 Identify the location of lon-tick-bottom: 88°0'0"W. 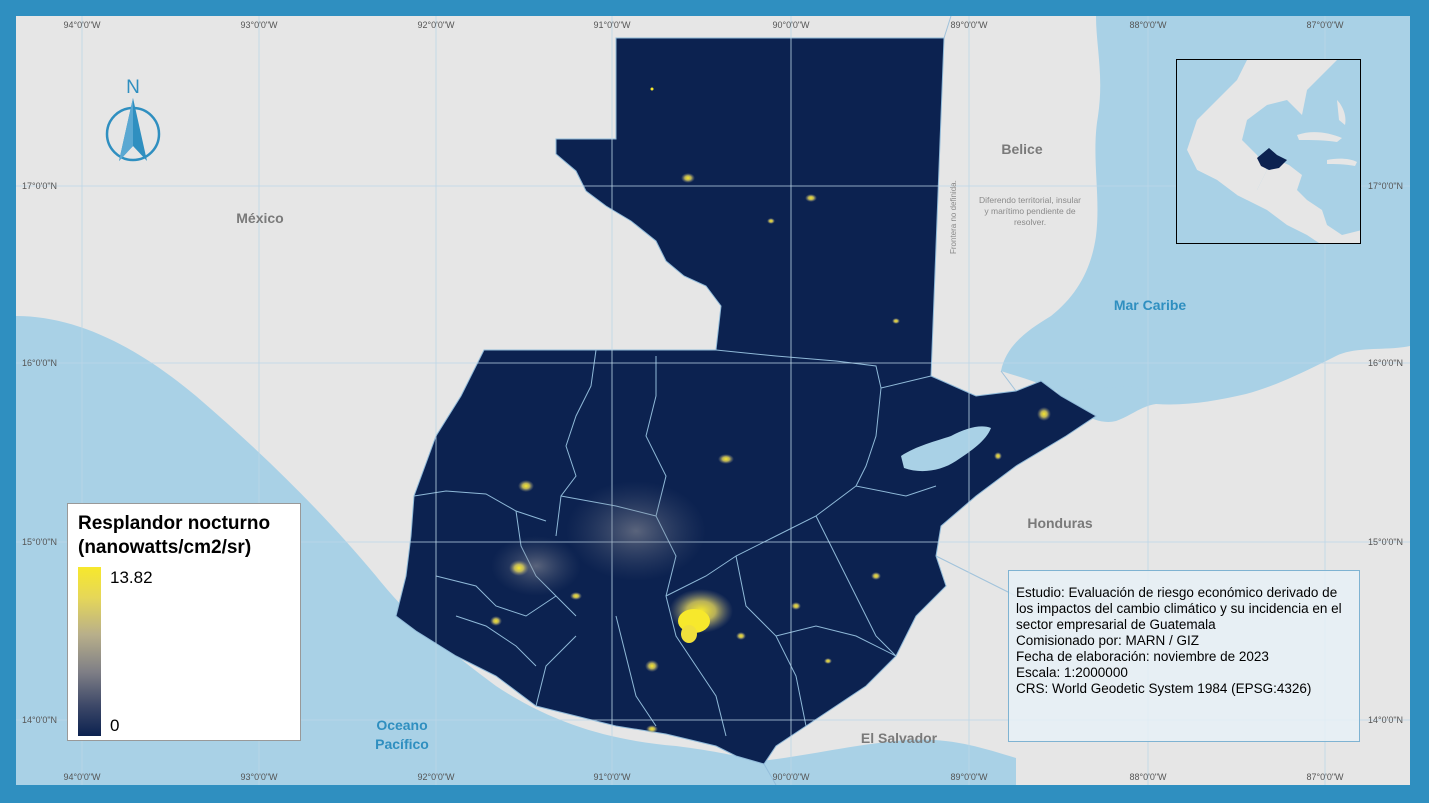
(1148, 777).